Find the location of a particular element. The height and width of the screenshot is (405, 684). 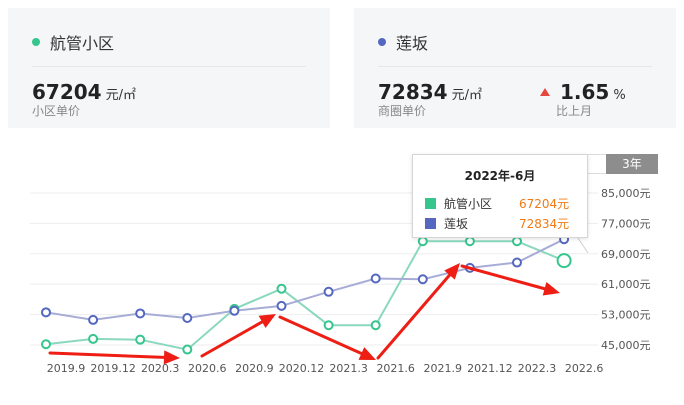

month-change-value: 1.65 is located at coordinates (585, 92).